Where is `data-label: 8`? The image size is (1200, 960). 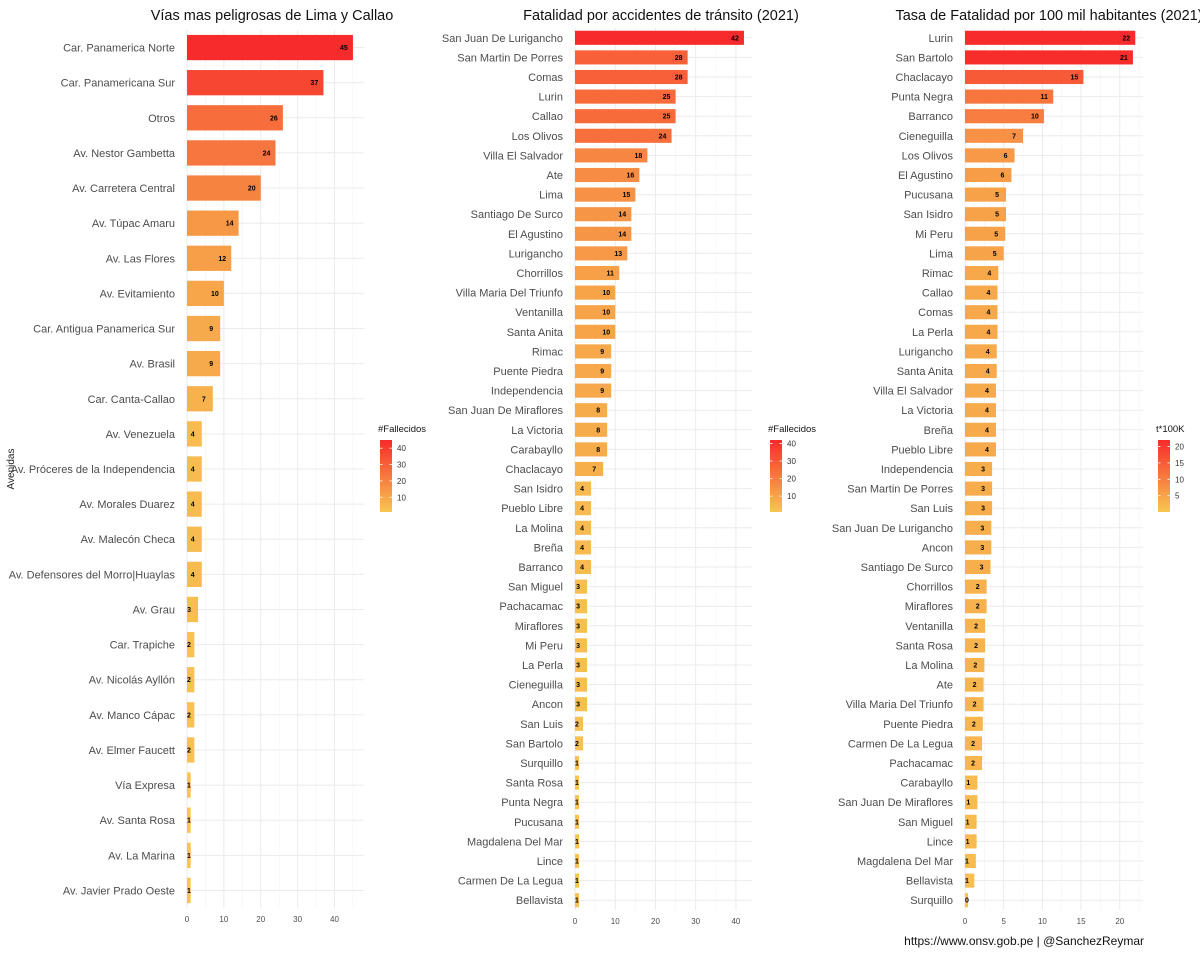 data-label: 8 is located at coordinates (598, 411).